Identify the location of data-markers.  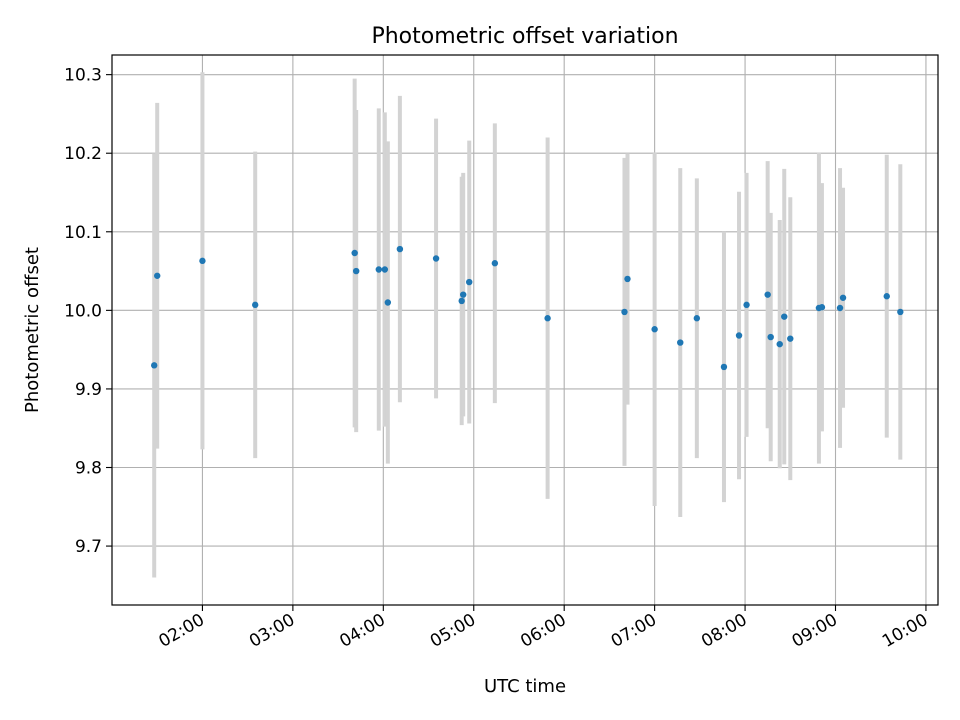
(527, 308).